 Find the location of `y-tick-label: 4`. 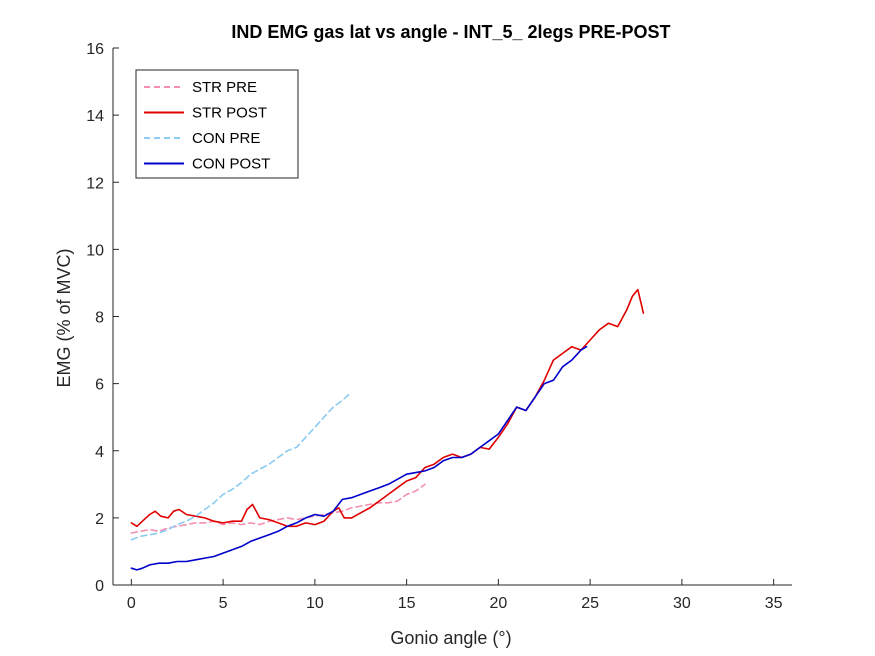

y-tick-label: 4 is located at coordinates (99, 452).